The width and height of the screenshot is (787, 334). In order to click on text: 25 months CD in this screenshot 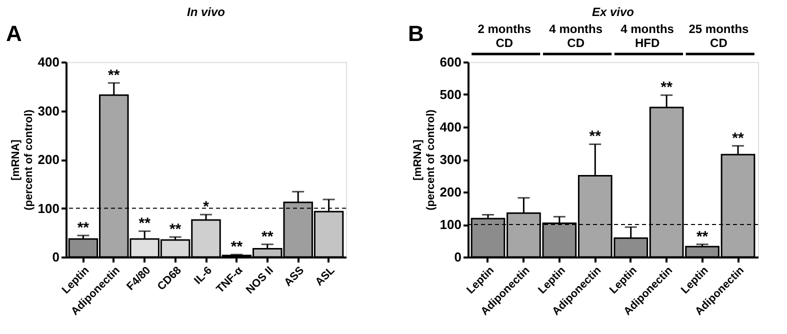, I will do `click(718, 36)`.